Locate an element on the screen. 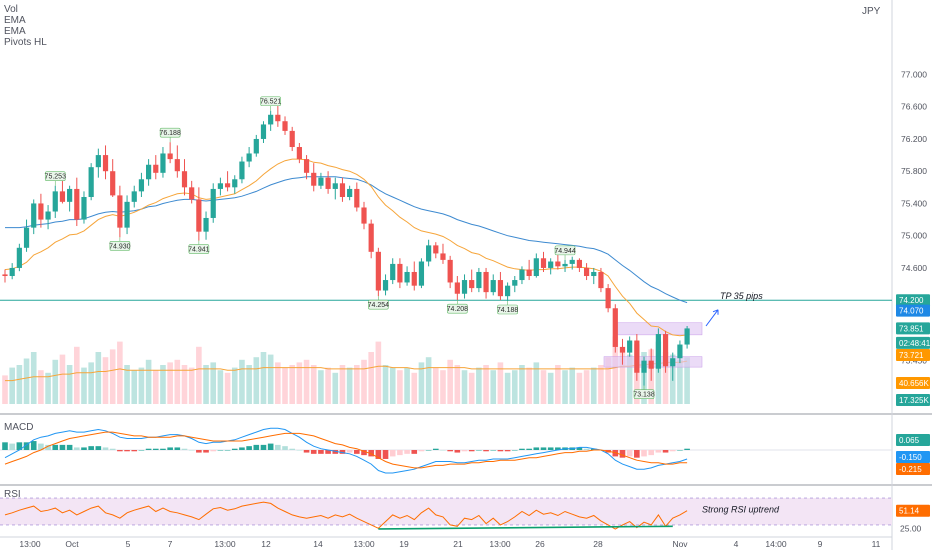 The image size is (932, 550). macd-signal-tag-bg is located at coordinates (913, 469).